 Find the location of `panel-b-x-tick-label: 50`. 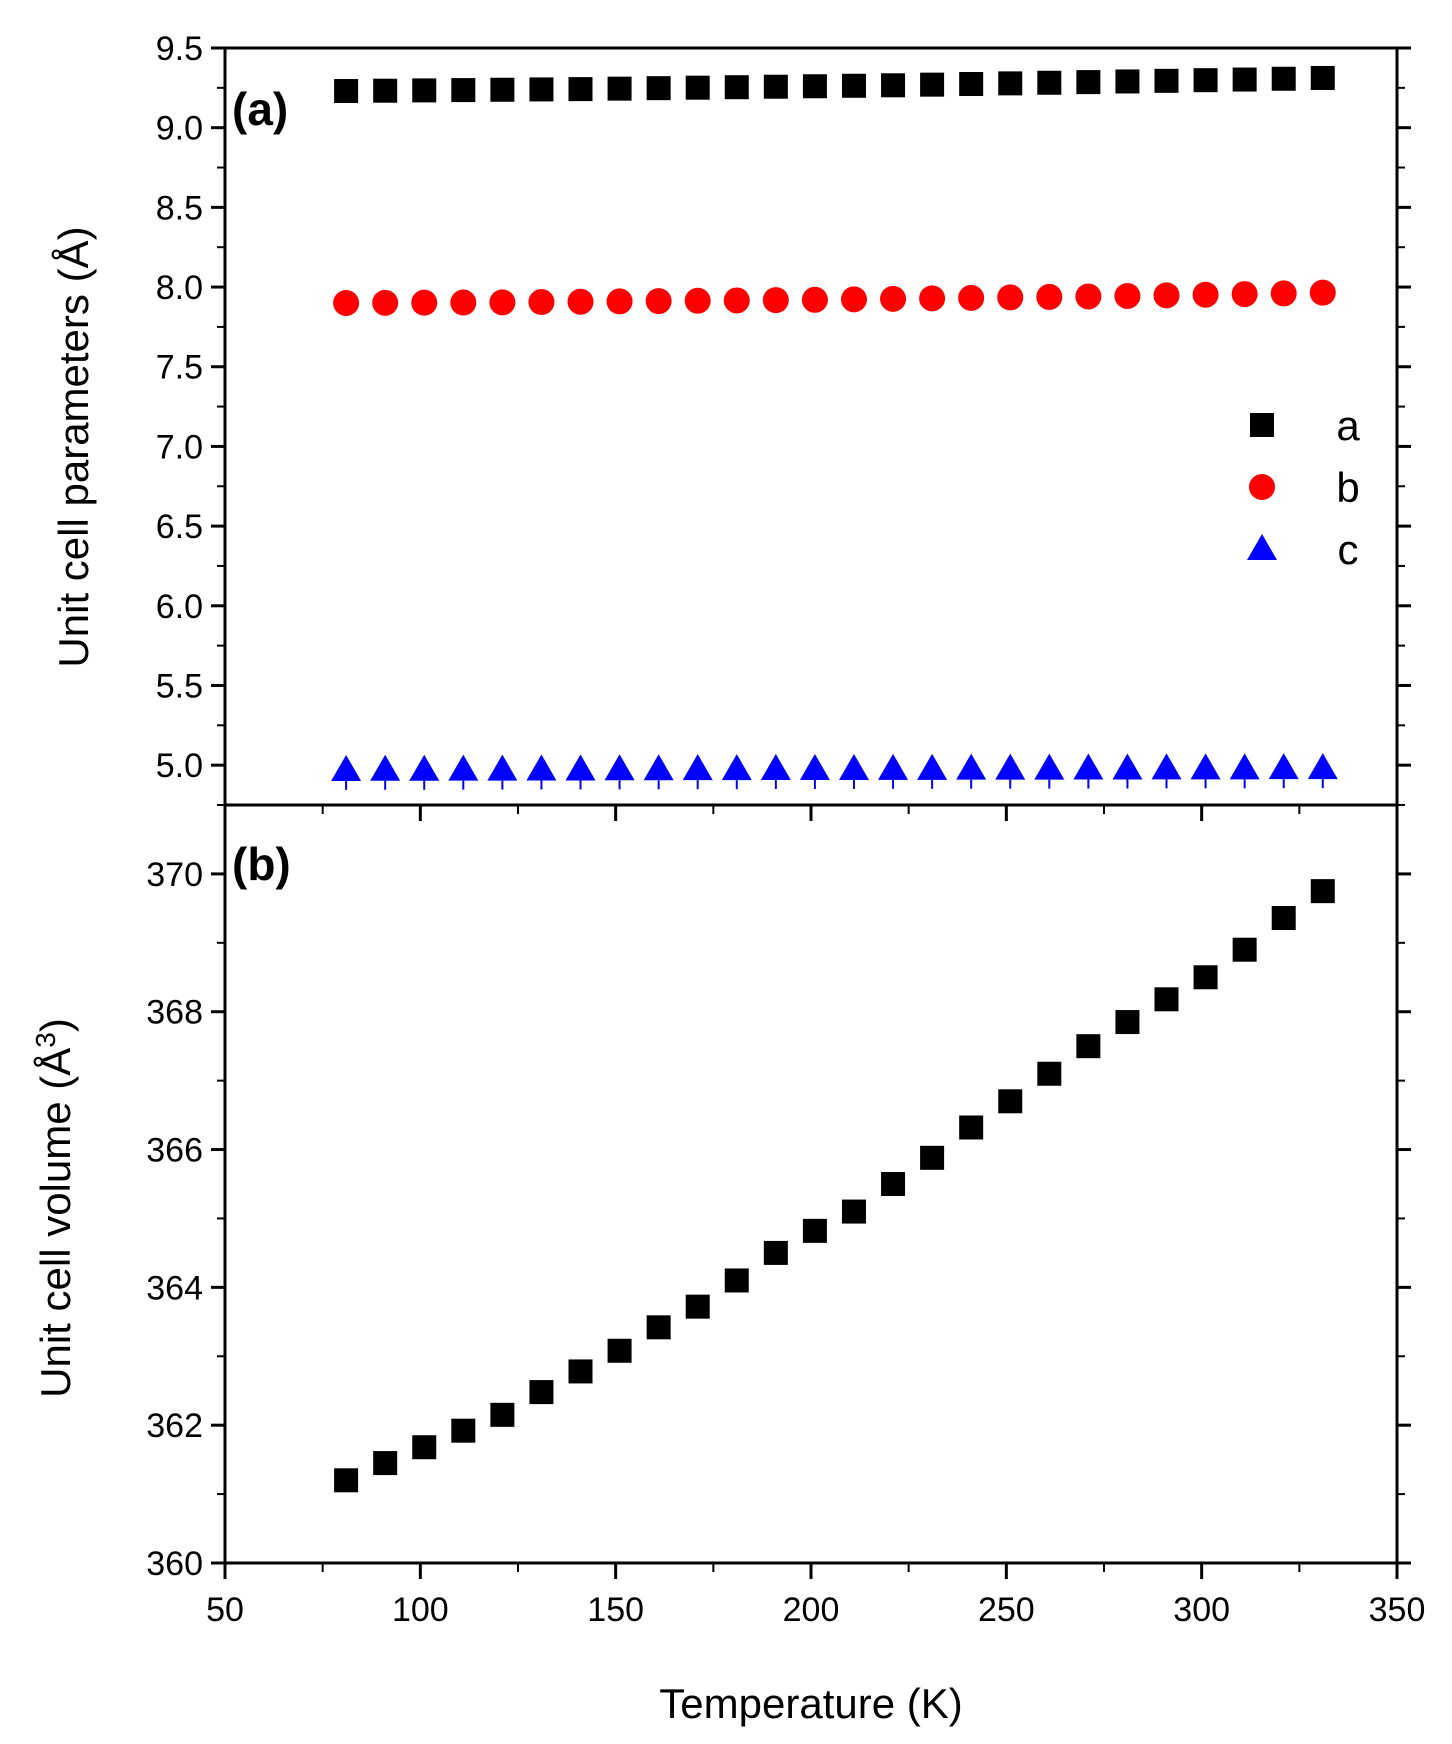

panel-b-x-tick-label: 50 is located at coordinates (225, 1610).